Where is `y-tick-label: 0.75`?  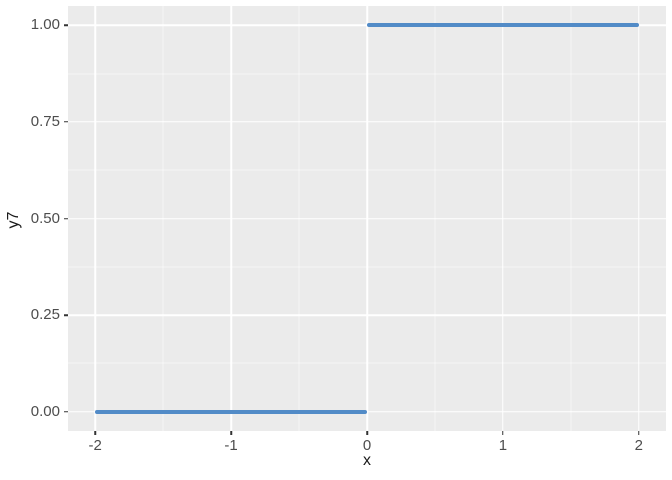 y-tick-label: 0.75 is located at coordinates (45, 121).